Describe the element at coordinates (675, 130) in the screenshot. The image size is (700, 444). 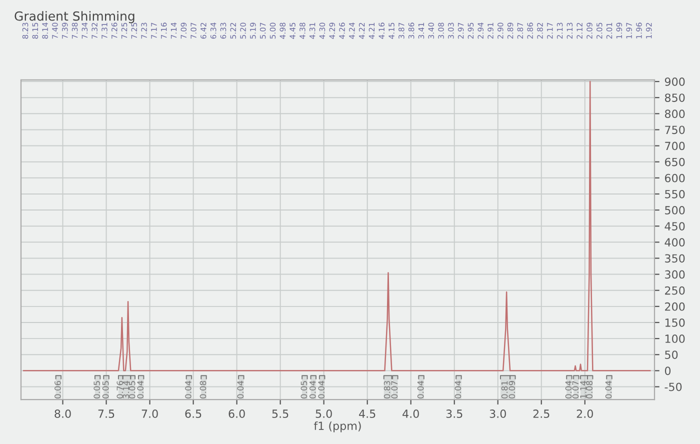
I see `y-tick-label: 750` at that location.